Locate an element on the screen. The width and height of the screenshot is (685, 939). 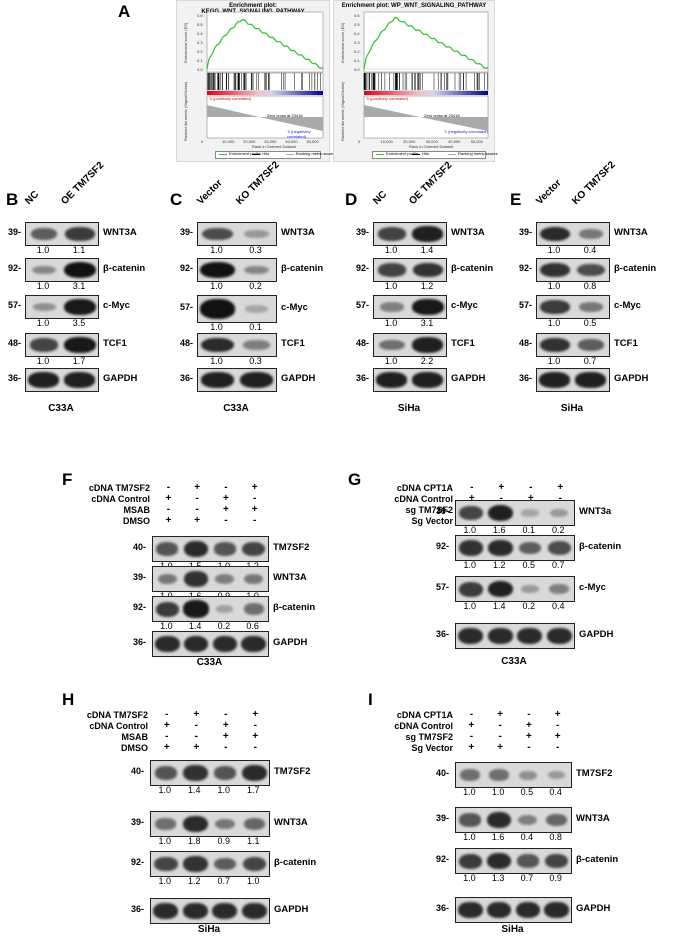
quantification-value: 1.1 is located at coordinates (253, 841).